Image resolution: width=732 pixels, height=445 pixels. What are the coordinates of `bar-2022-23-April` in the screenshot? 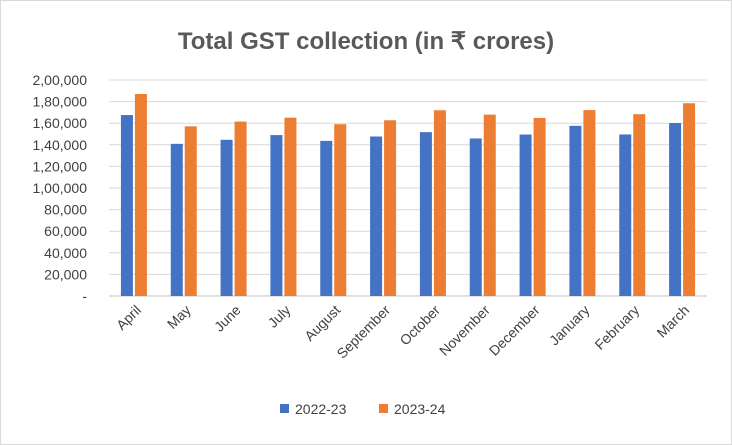 It's located at (126, 206).